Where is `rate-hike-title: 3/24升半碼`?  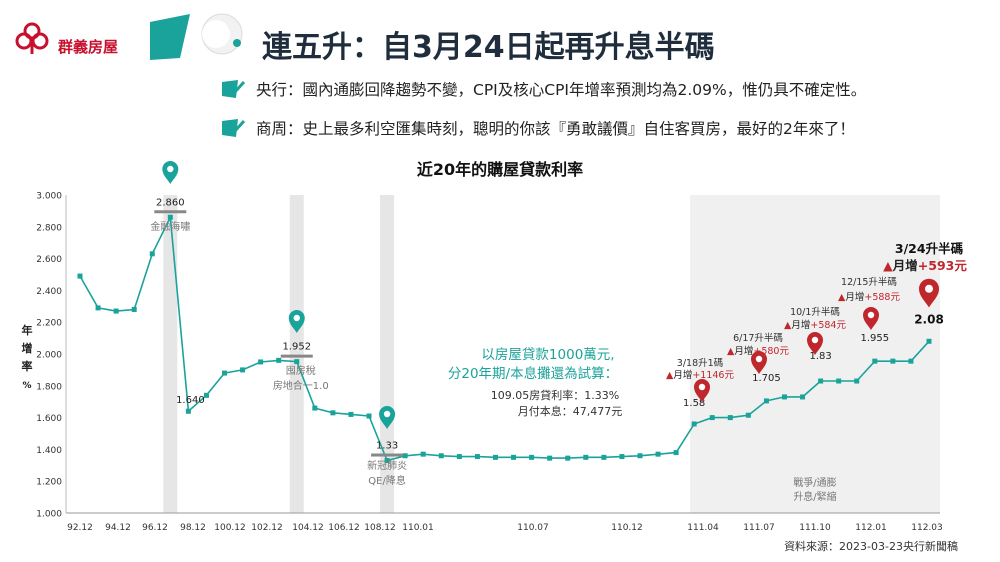 rate-hike-title: 3/24升半碼 is located at coordinates (929, 248).